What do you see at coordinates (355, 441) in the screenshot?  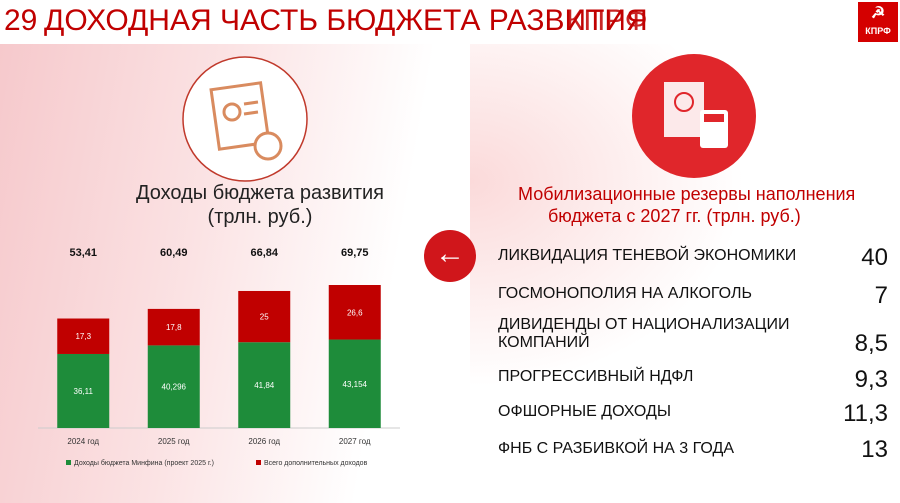 I see `x-tick-label: 2027 год` at bounding box center [355, 441].